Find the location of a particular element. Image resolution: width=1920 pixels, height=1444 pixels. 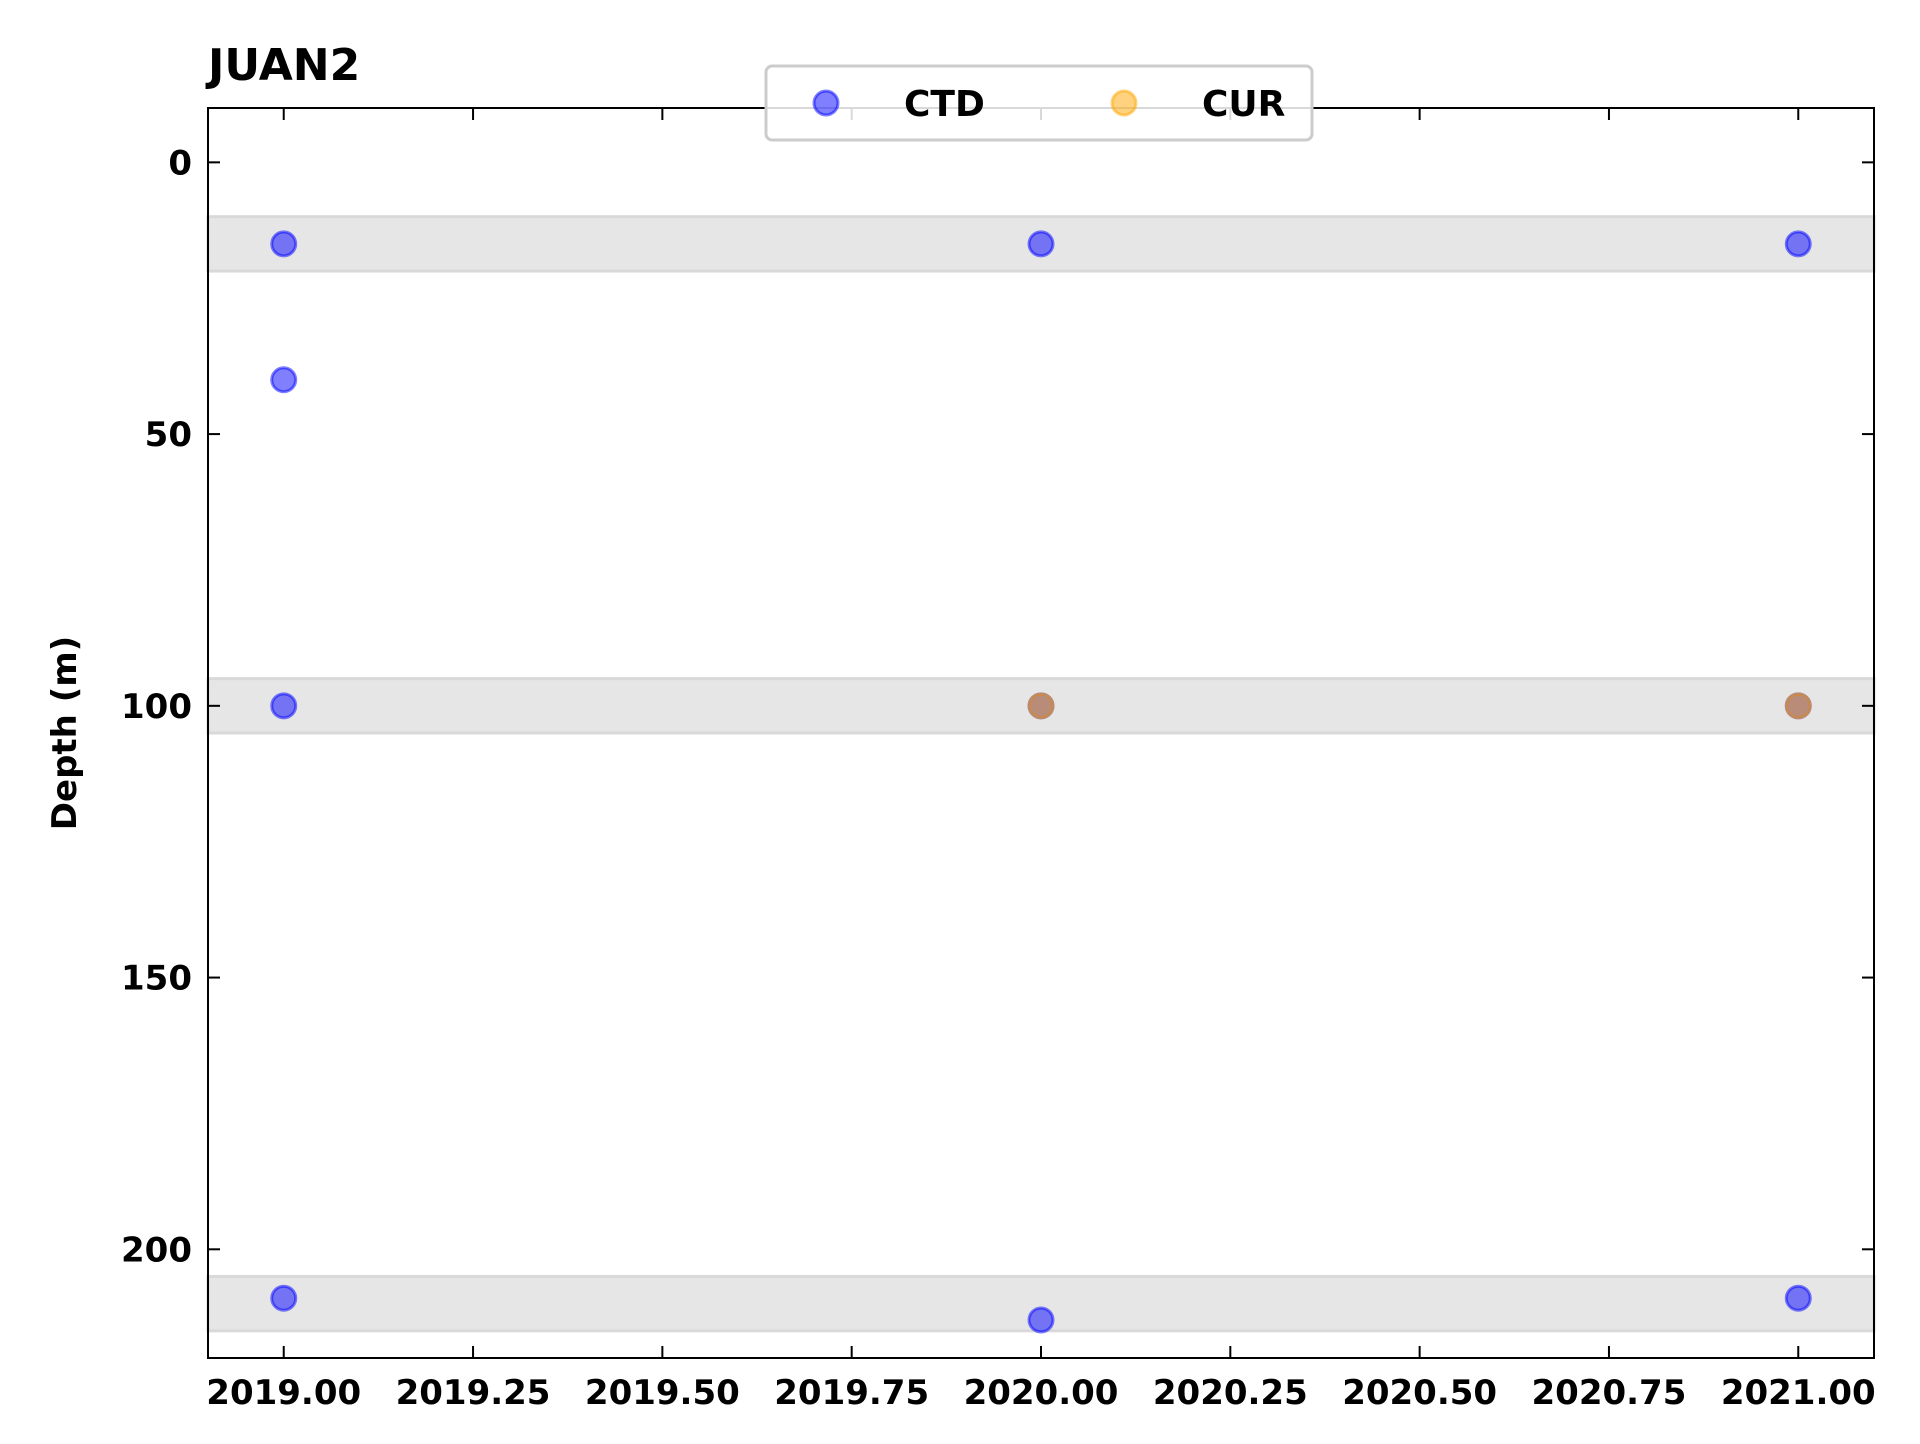

x-tick-label: 2021.00 is located at coordinates (1798, 1393).